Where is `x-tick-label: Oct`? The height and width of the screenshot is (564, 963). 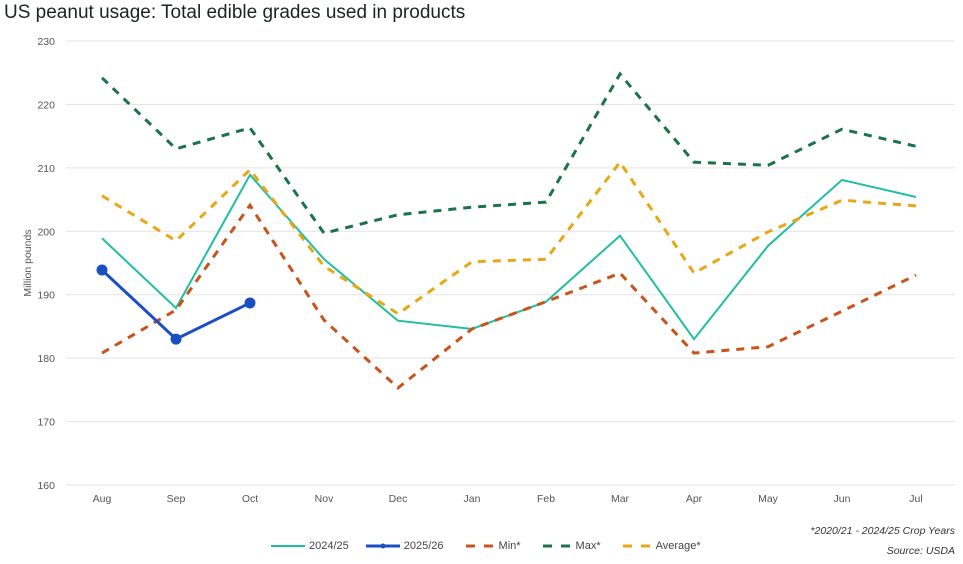
x-tick-label: Oct is located at coordinates (250, 499).